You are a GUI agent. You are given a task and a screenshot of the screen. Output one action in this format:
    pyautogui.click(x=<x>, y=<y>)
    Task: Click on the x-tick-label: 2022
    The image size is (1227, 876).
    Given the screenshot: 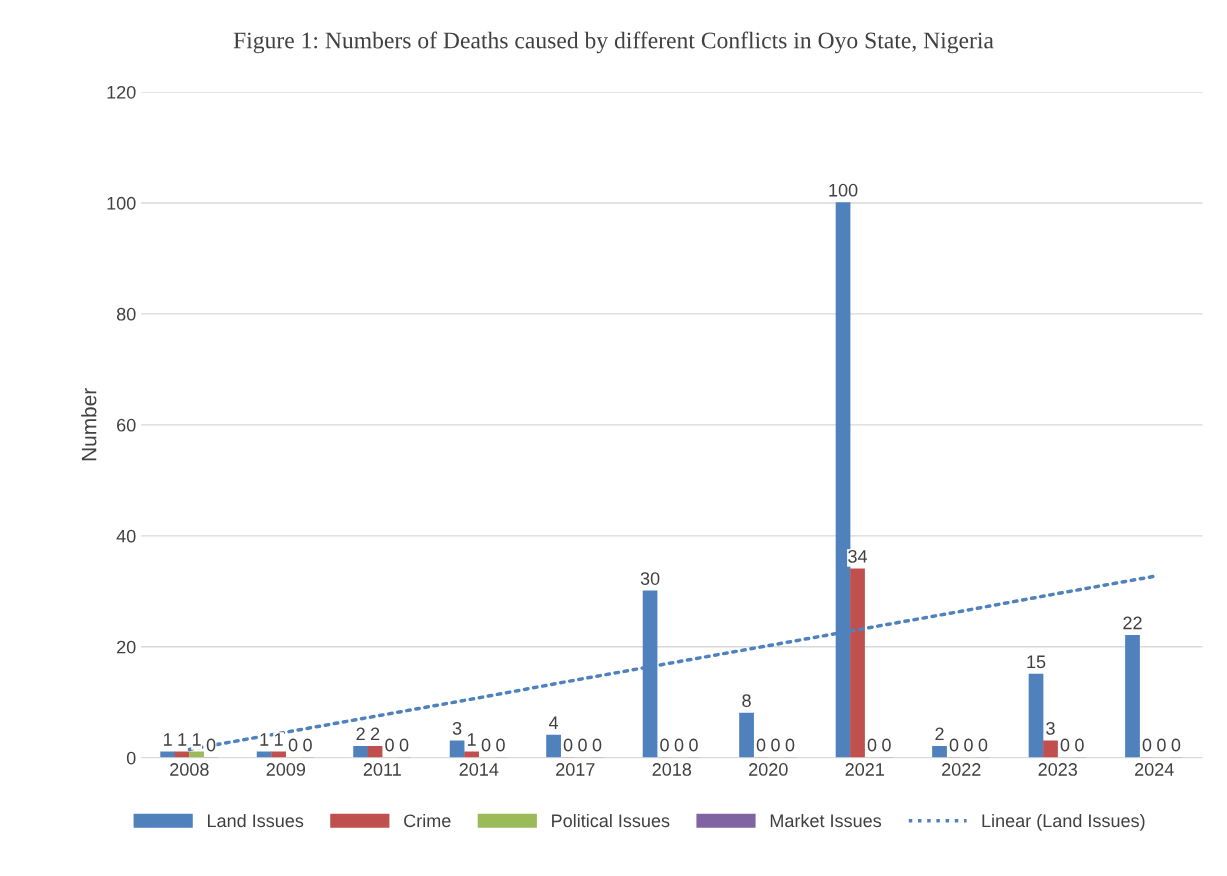 What is the action you would take?
    pyautogui.click(x=961, y=769)
    